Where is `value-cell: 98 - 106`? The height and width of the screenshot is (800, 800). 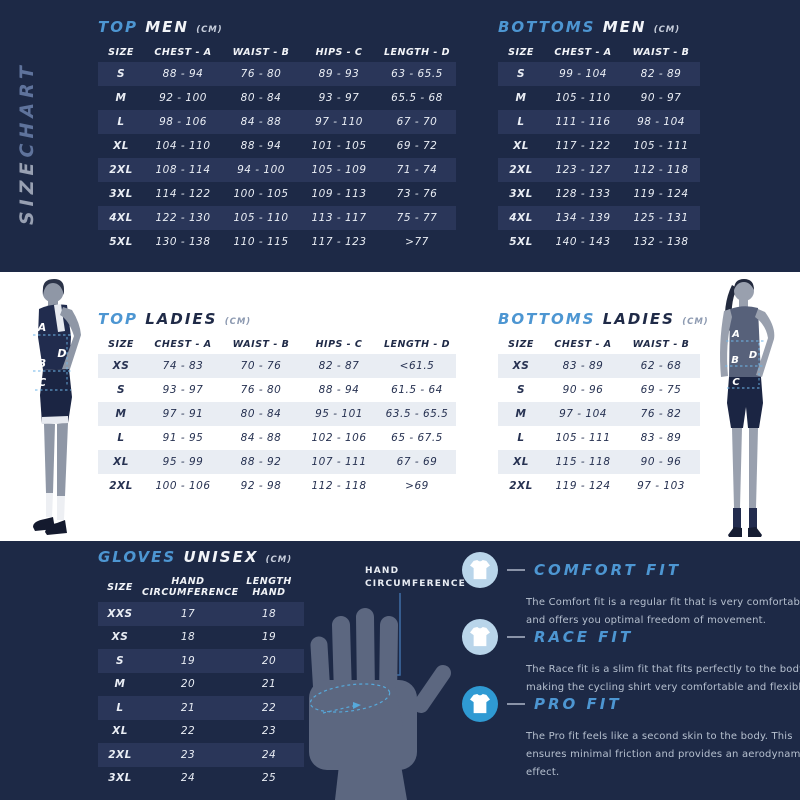
value-cell: 98 - 106 is located at coordinates (183, 122).